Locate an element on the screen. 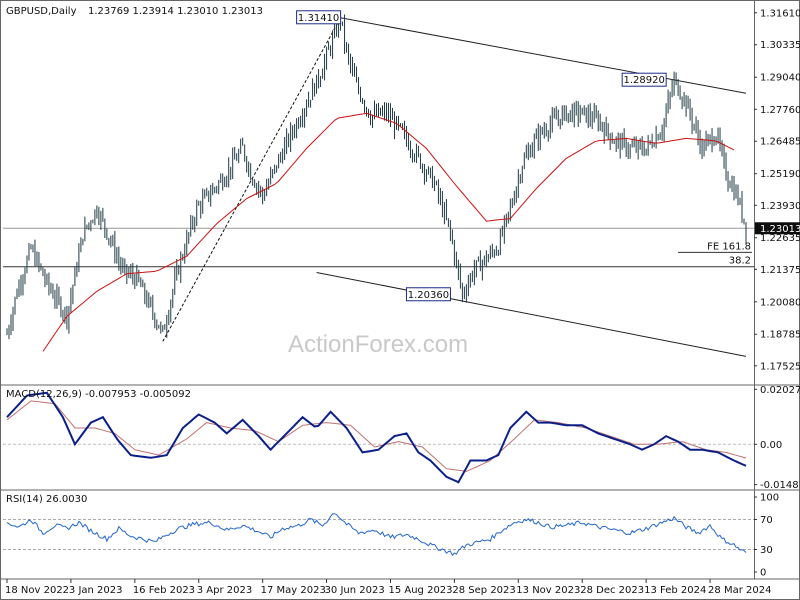  x-tick-label: 18 Nov 2022 is located at coordinates (37, 590).